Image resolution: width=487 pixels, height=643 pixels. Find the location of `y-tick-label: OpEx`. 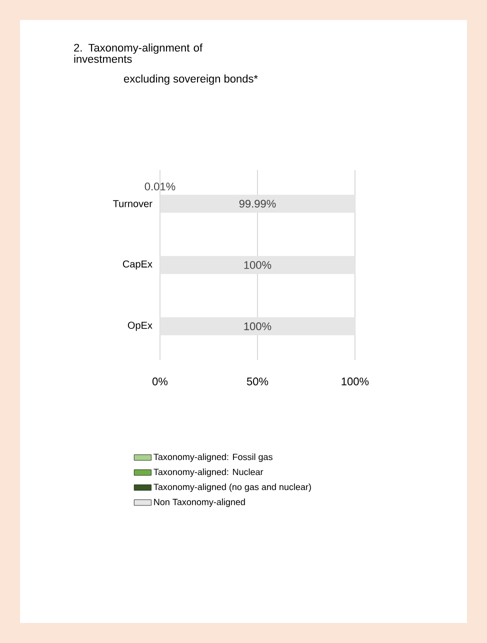

y-tick-label: OpEx is located at coordinates (140, 326).